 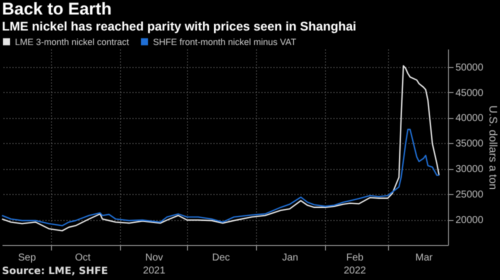 I want to click on legend-label: LME 3-month nickel contract, so click(x=72, y=41).